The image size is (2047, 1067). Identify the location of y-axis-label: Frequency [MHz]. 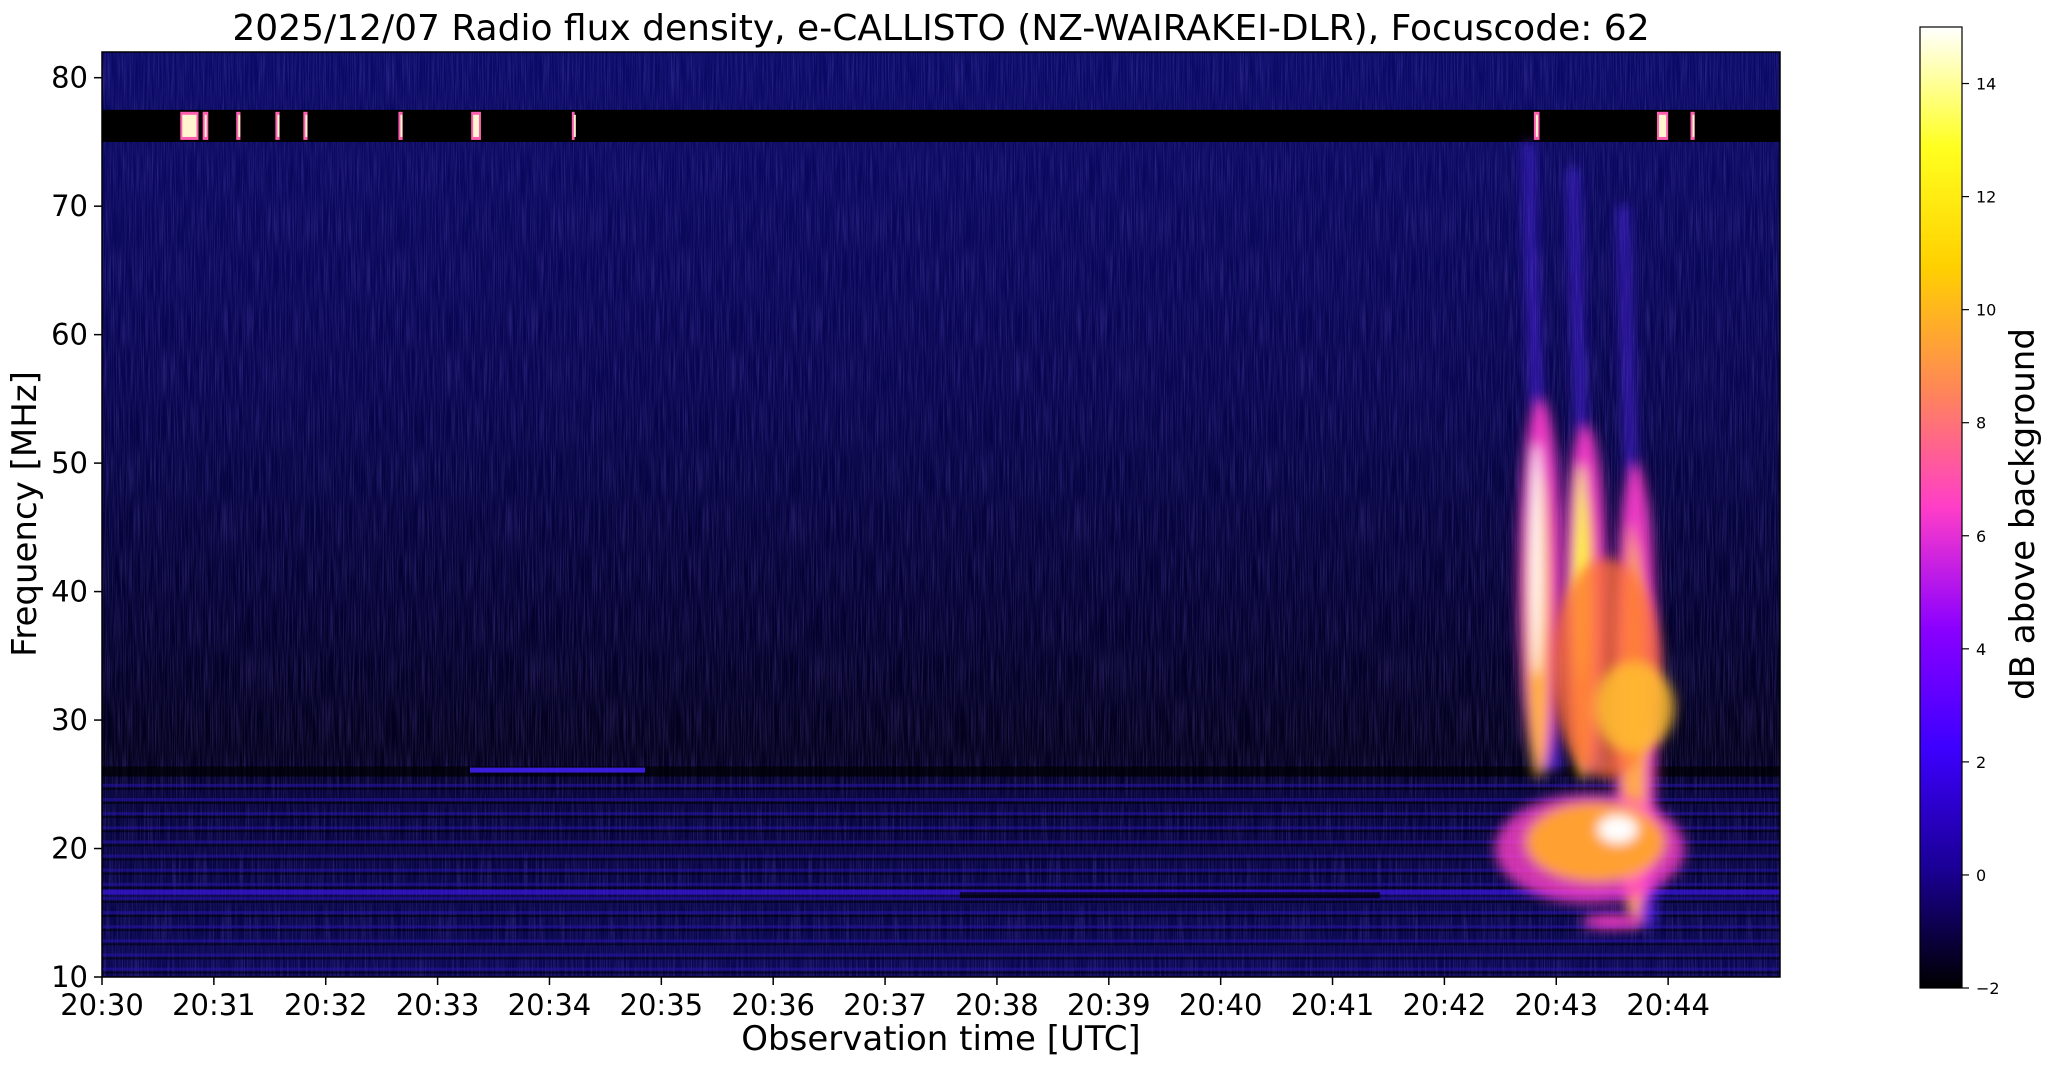
(25, 514).